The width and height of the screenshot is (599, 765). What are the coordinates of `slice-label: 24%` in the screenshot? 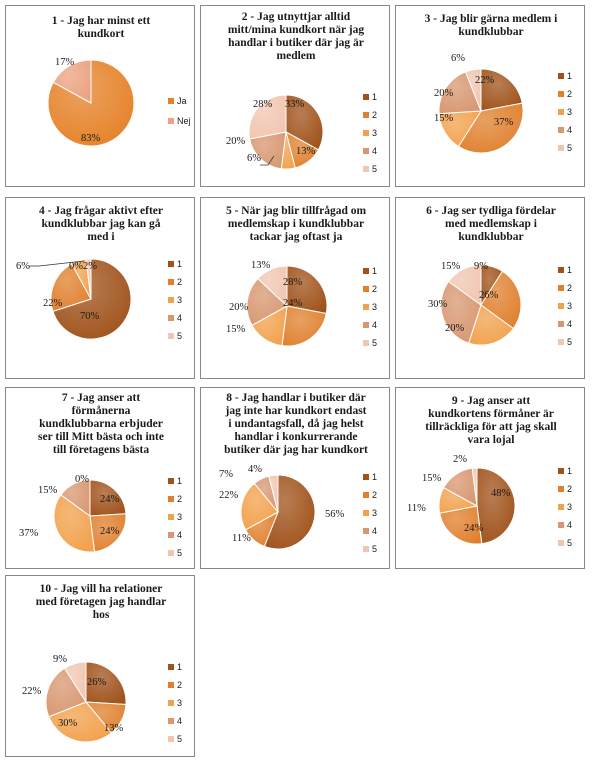 It's located at (110, 499).